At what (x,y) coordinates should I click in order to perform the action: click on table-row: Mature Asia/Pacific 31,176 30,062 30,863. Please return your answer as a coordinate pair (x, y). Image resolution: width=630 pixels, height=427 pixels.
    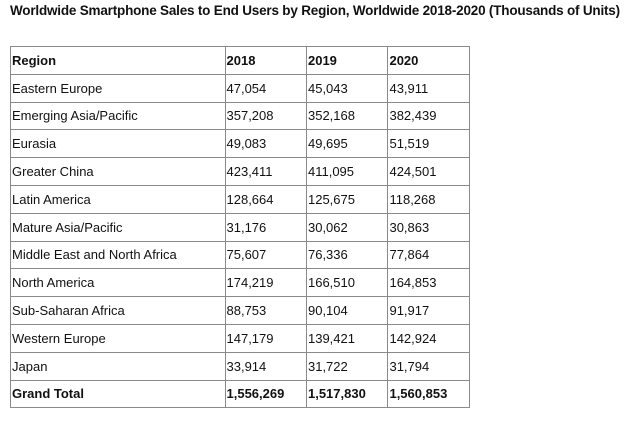
    Looking at the image, I should click on (240, 227).